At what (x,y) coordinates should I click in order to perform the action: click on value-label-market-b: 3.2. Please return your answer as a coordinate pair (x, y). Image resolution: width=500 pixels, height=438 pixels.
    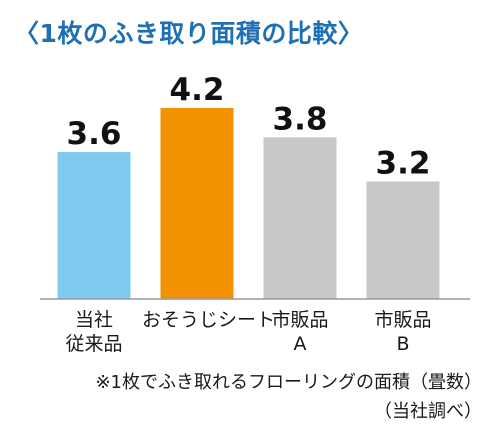
    Looking at the image, I should click on (403, 163).